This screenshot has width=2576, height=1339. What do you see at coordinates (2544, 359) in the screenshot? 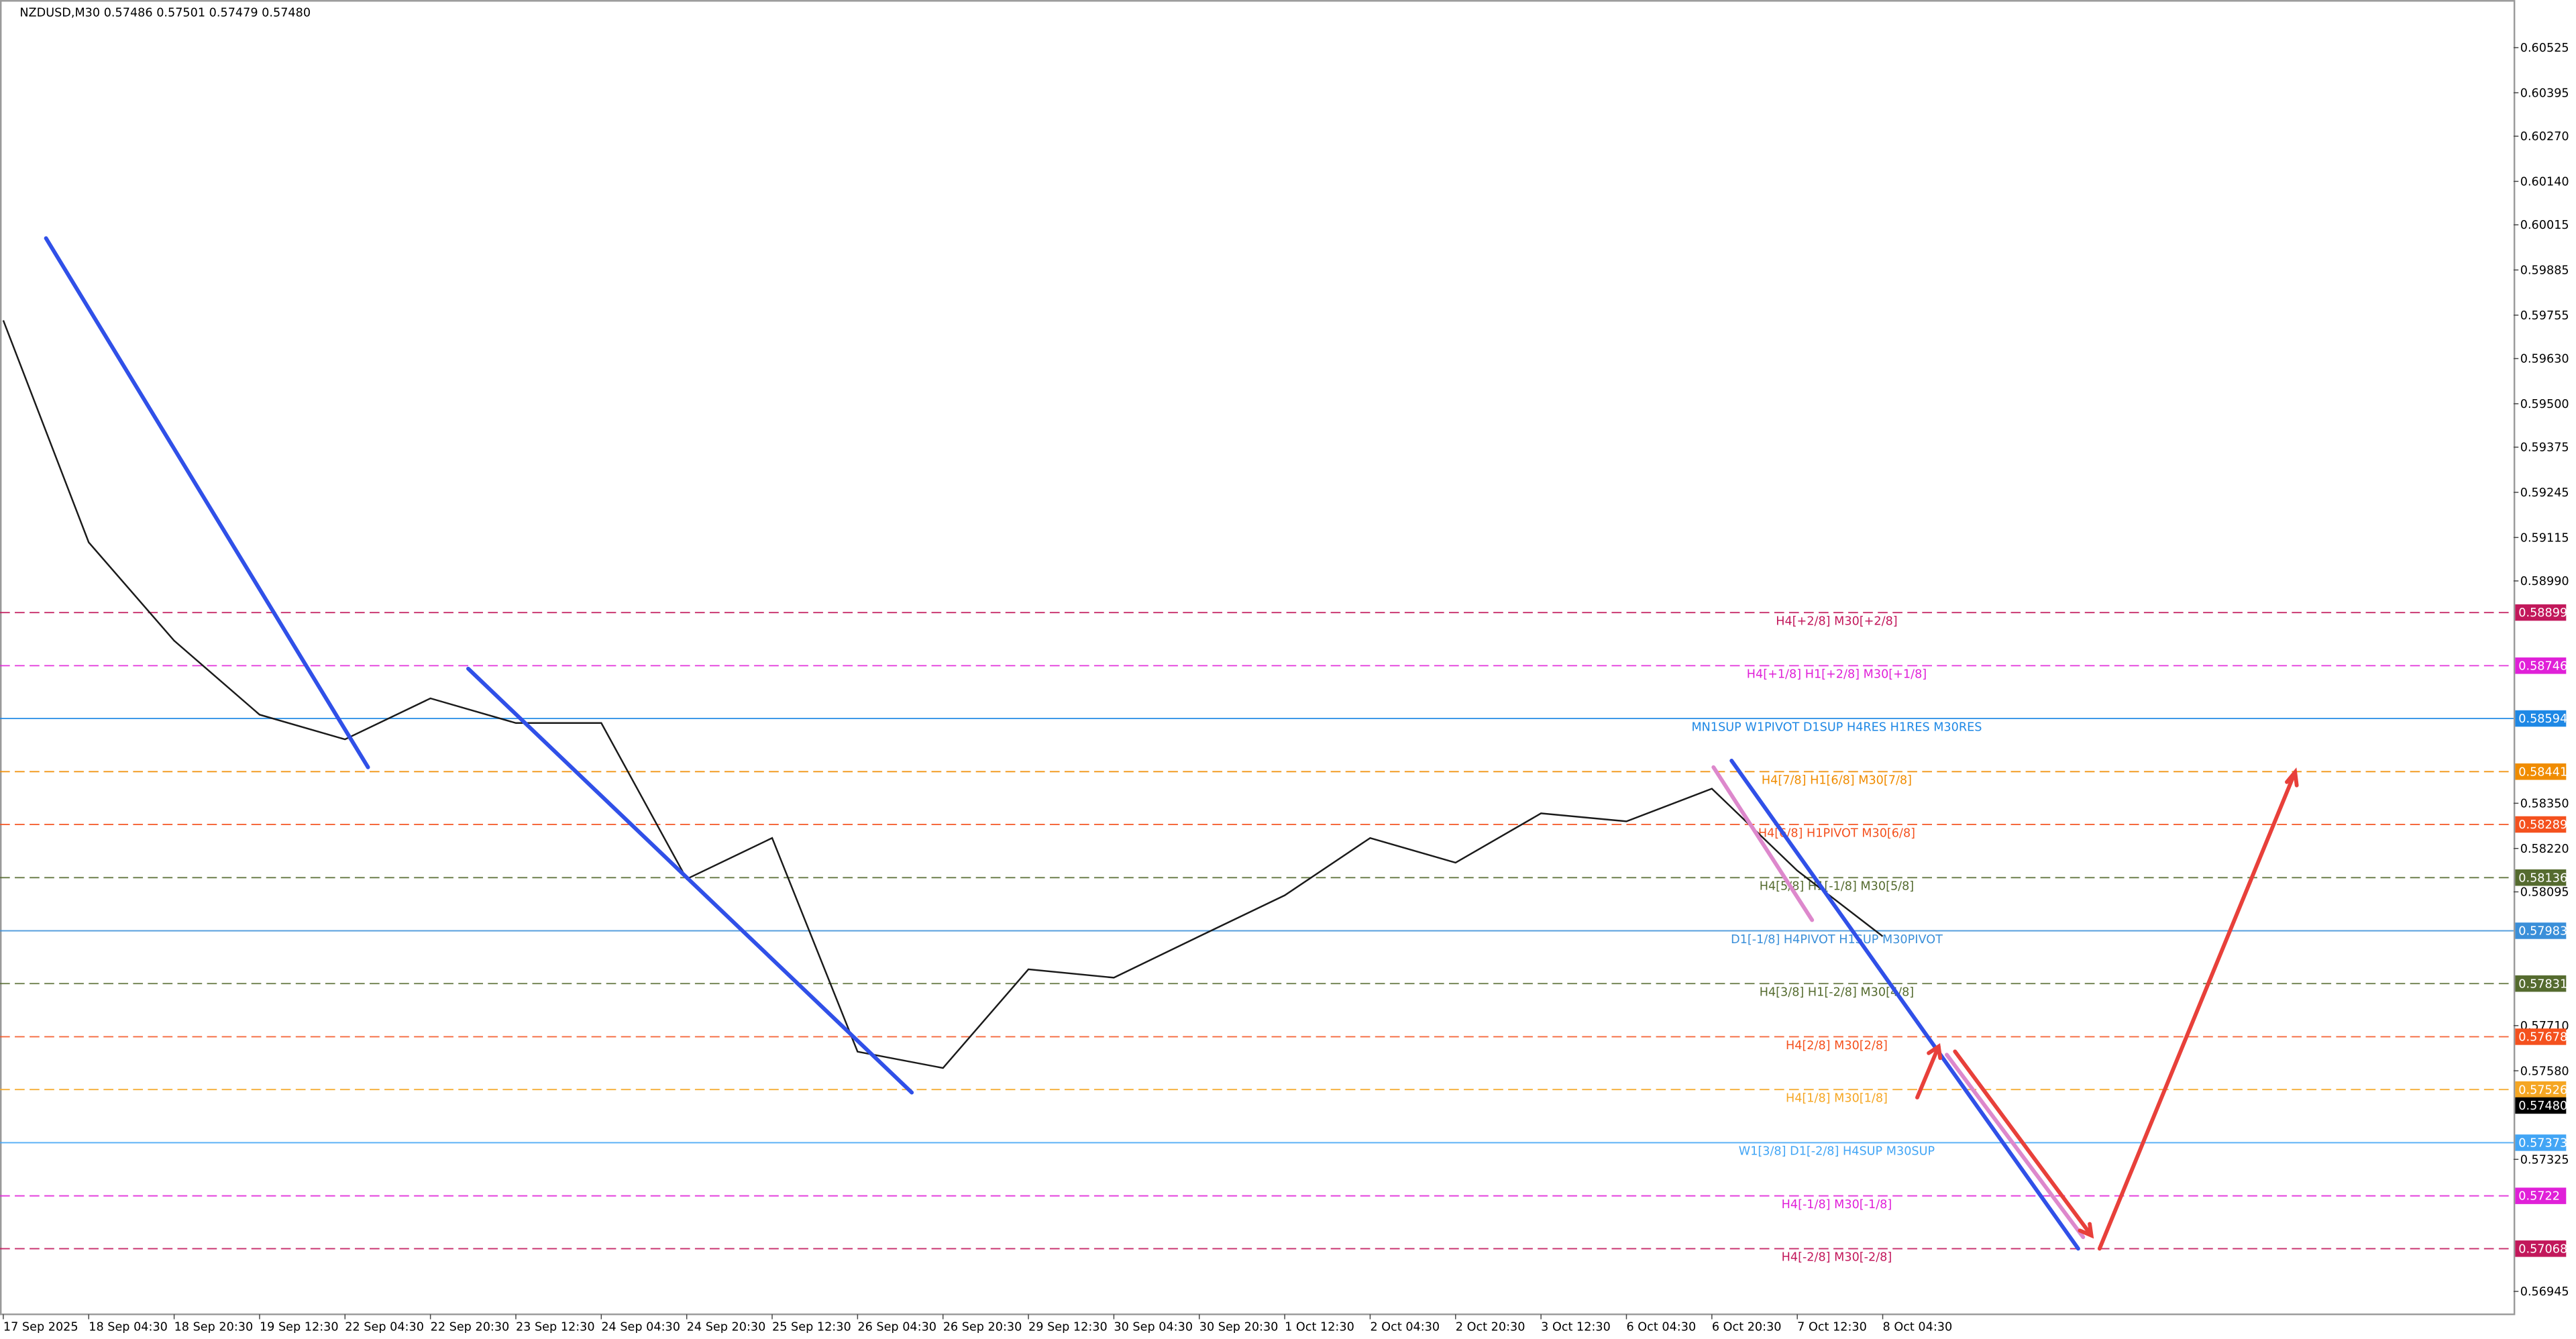
I see `y-tick-label: 0.59630` at bounding box center [2544, 359].